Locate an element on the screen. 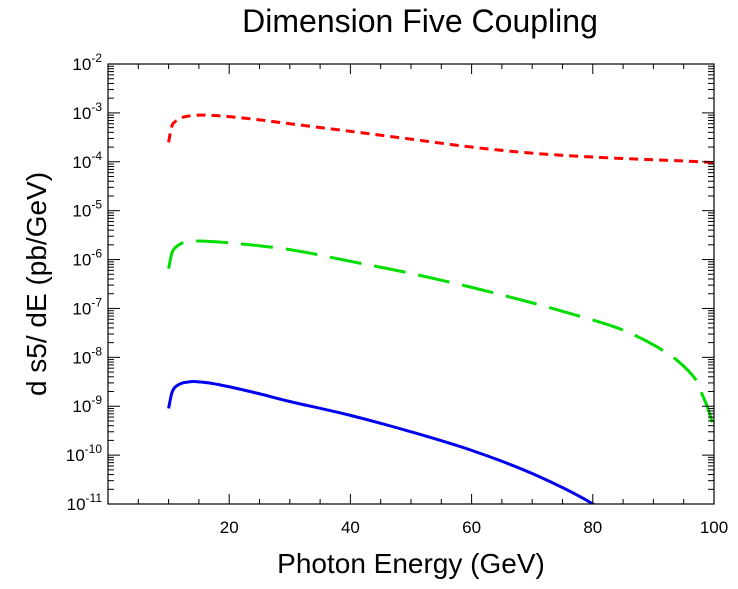  y-tick-label: 10⁻⁹ is located at coordinates (87, 404).